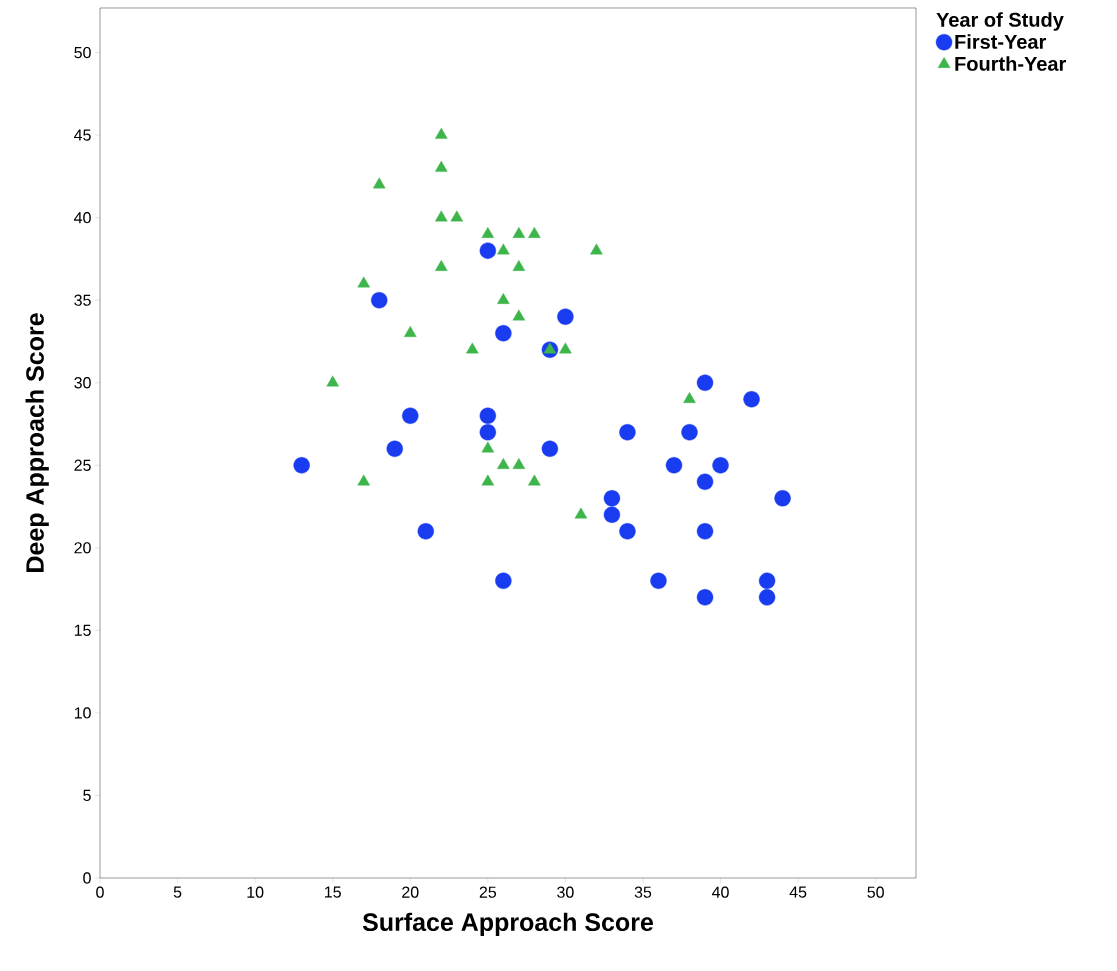 The image size is (1117, 971). Describe the element at coordinates (1001, 41) in the screenshot. I see `legend-label: First-Year` at that location.